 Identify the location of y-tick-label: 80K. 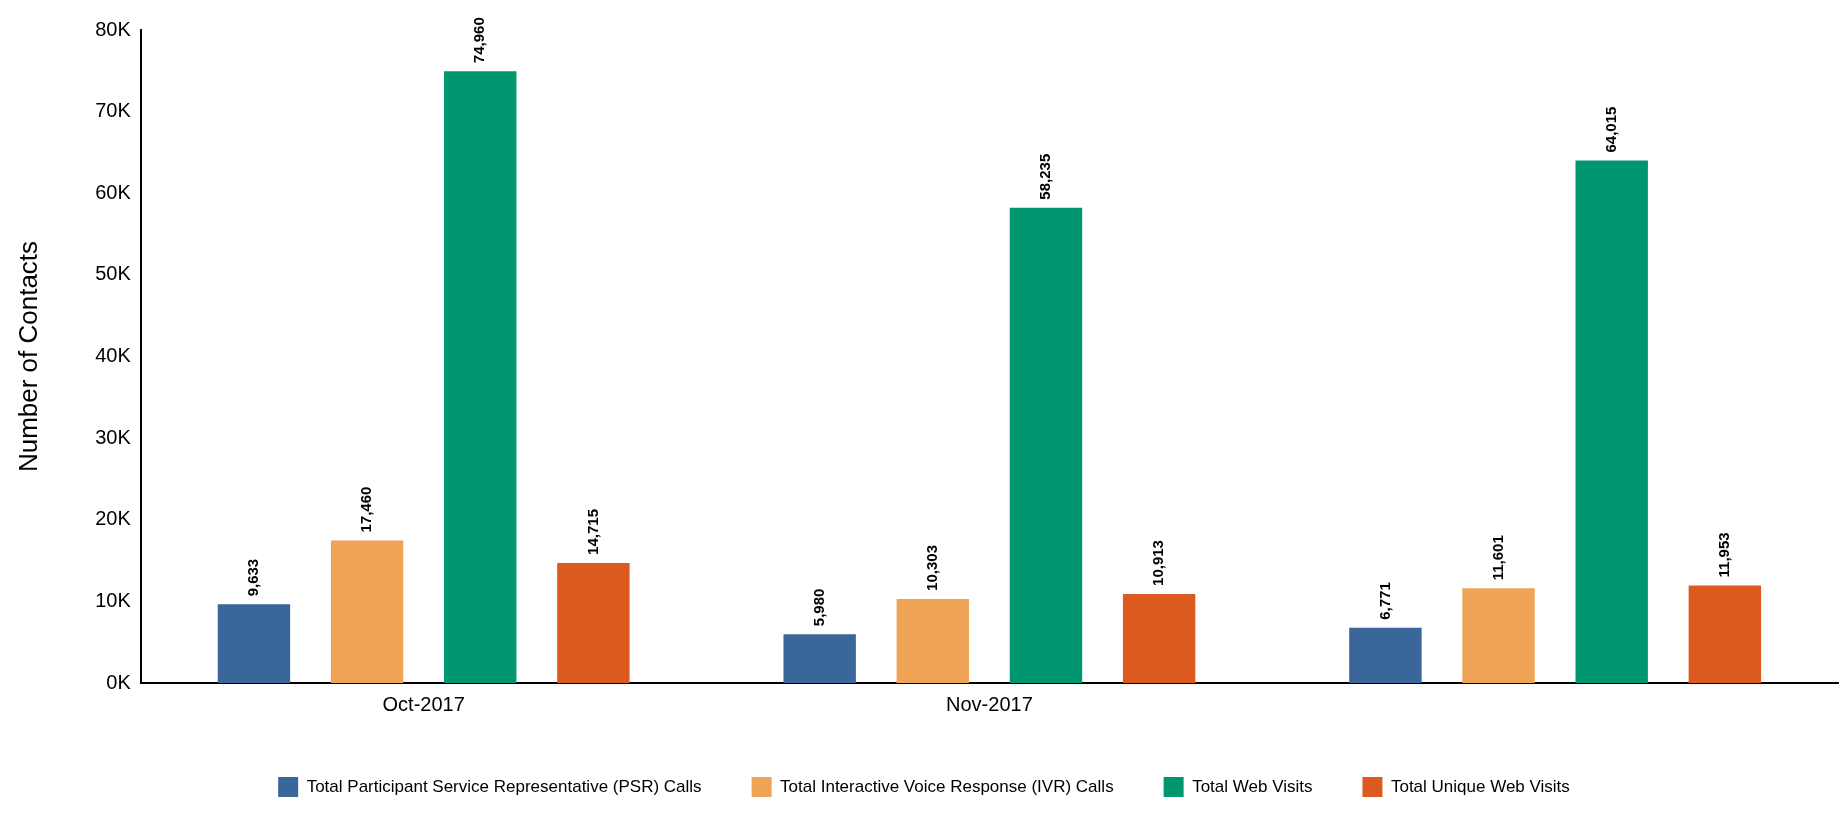
(113, 28).